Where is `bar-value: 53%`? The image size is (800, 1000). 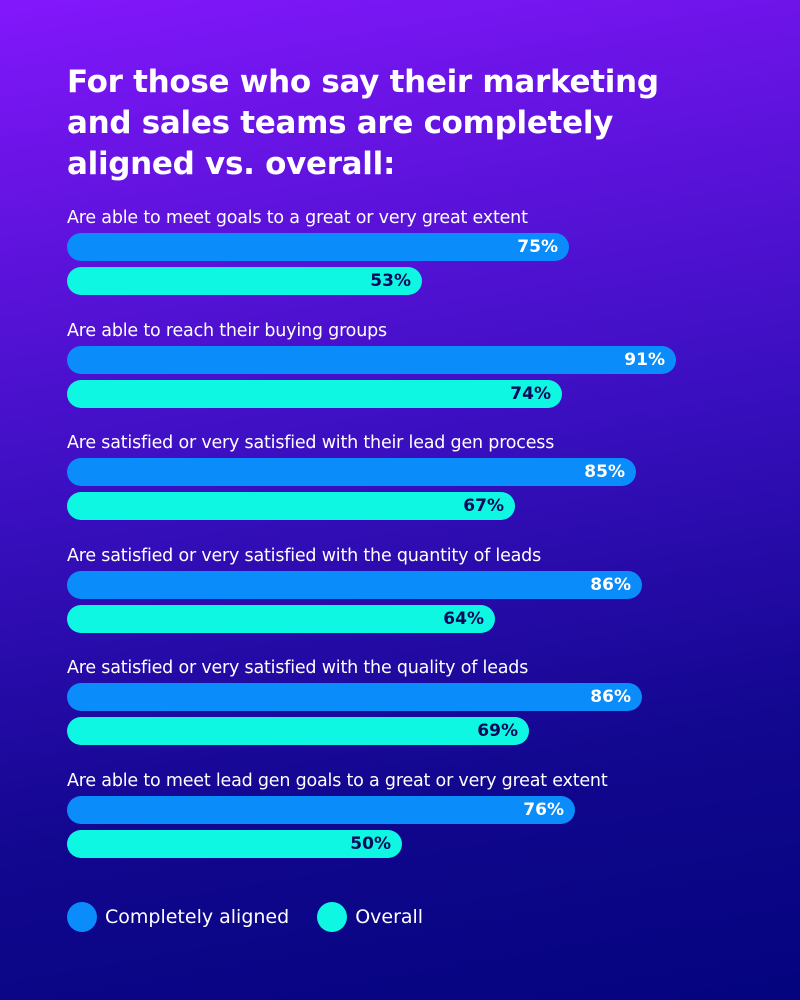 bar-value: 53% is located at coordinates (390, 281).